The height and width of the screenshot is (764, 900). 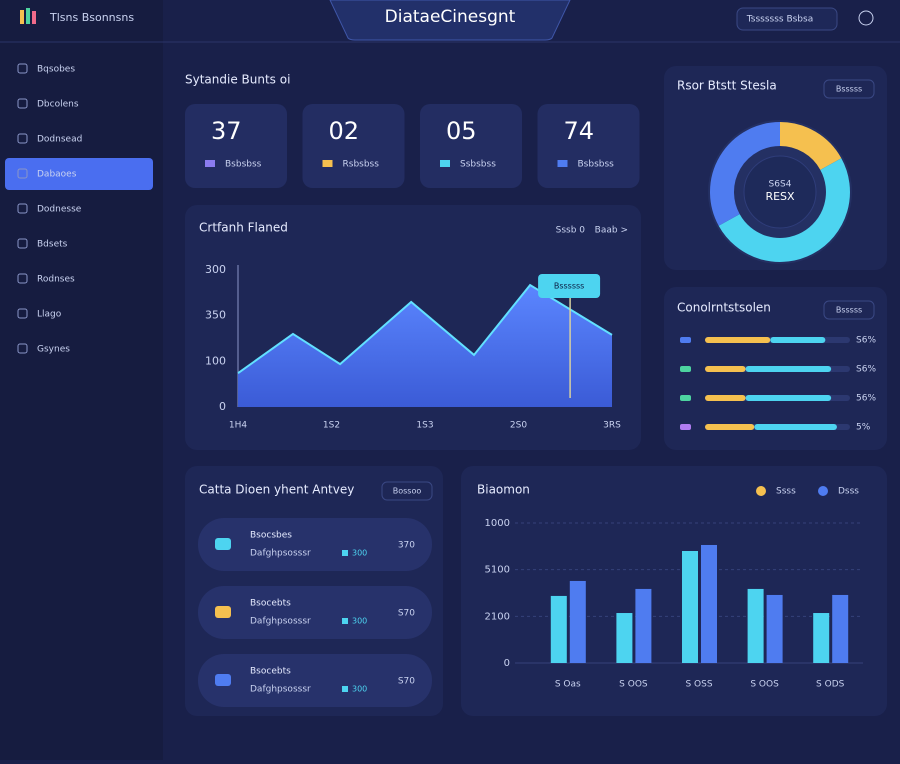 I want to click on logo-text: Tlsns Bsonnsns, so click(x=91, y=17).